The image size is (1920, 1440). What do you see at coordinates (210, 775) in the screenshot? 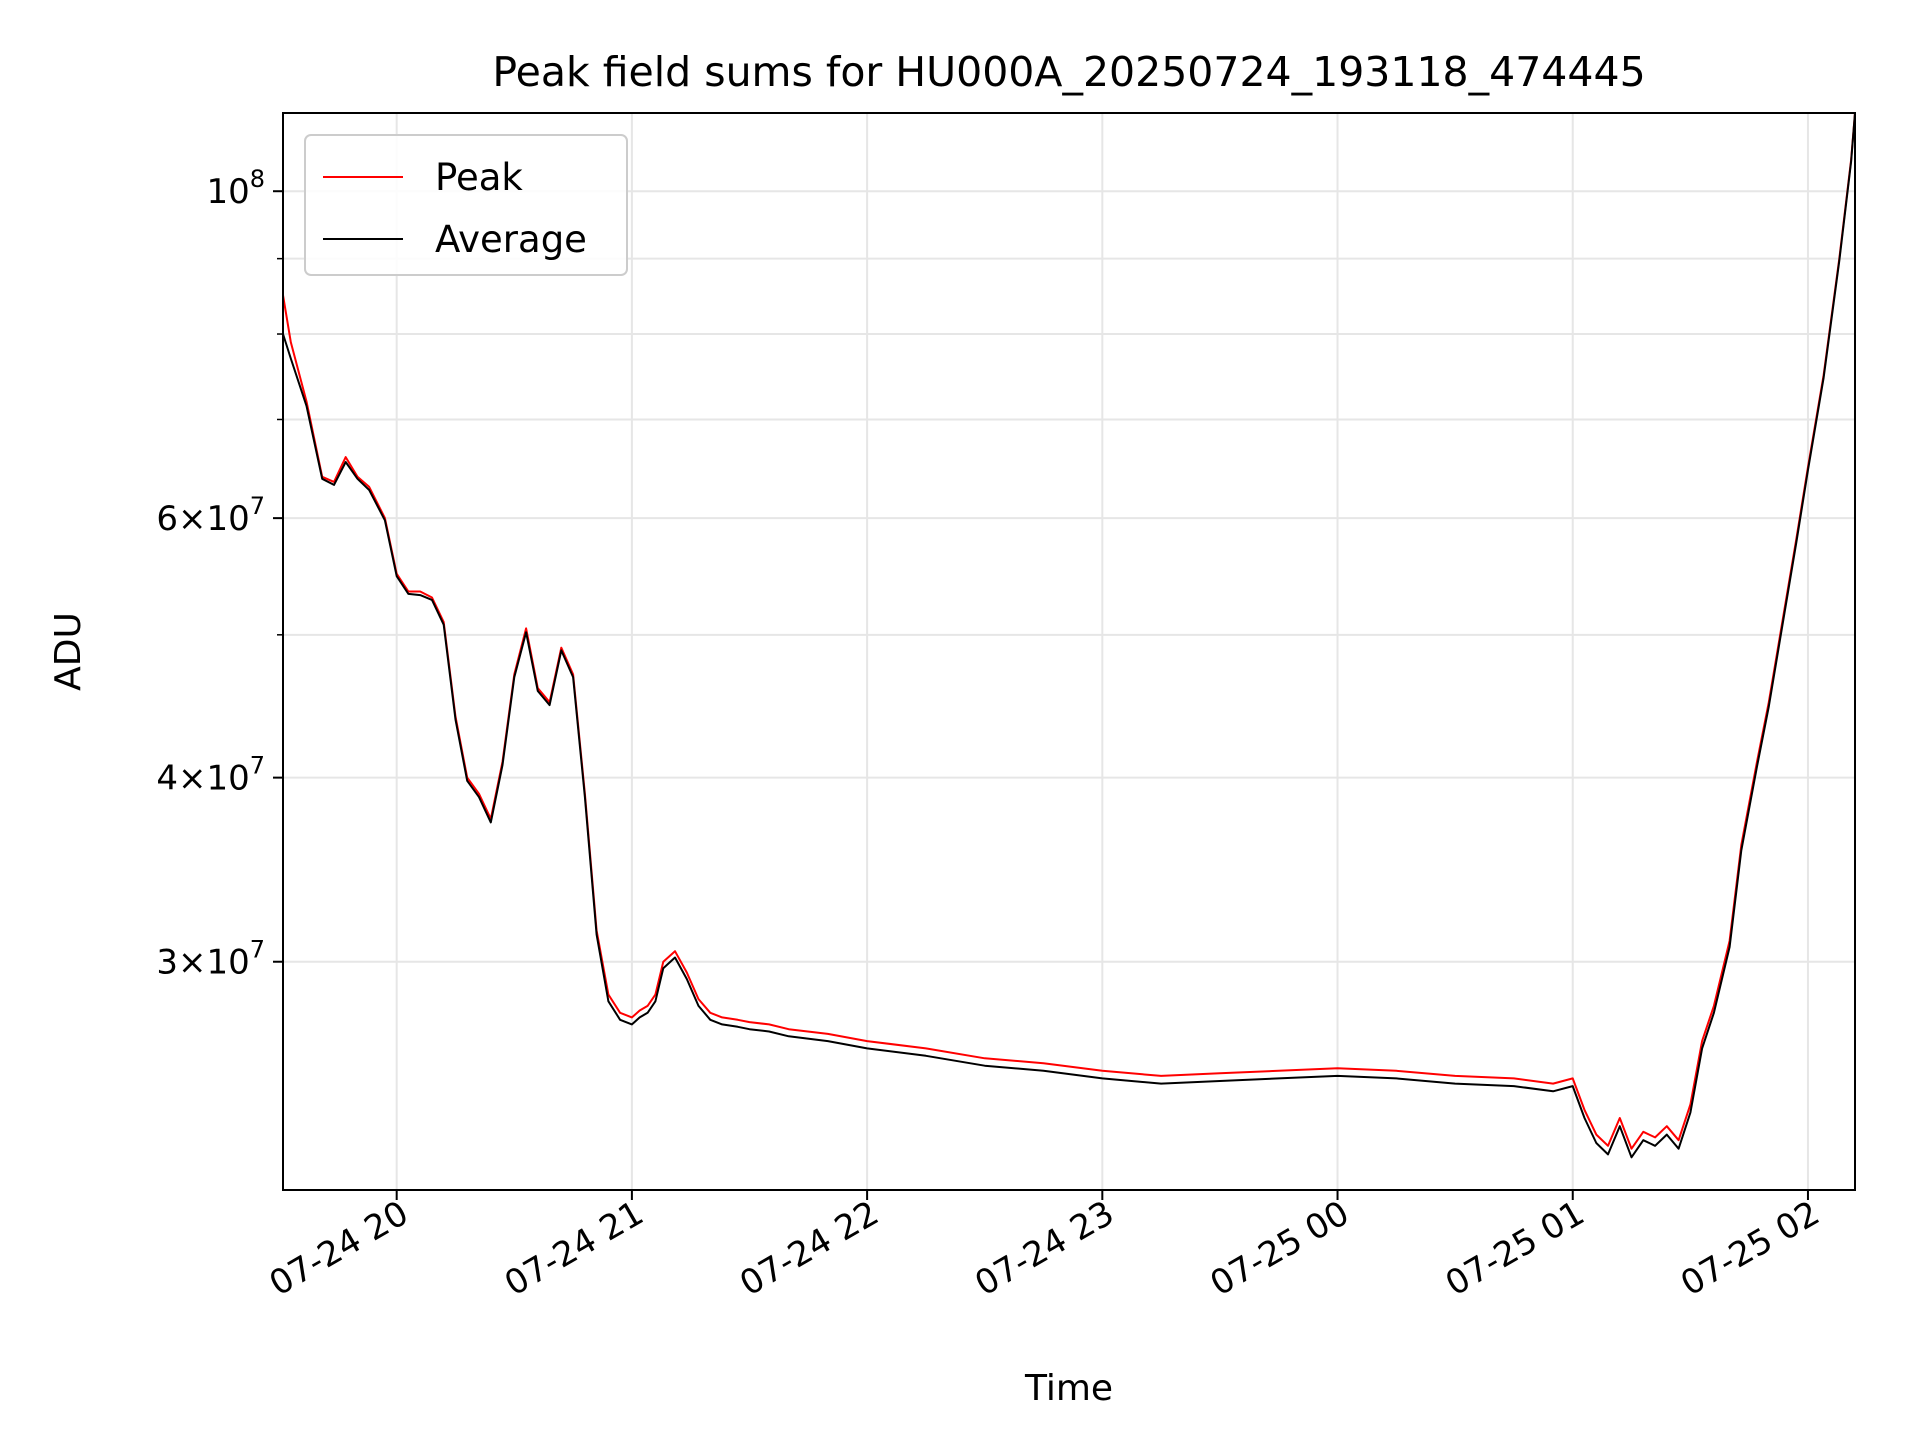
I see `y-tick-label: 4×107` at bounding box center [210, 775].